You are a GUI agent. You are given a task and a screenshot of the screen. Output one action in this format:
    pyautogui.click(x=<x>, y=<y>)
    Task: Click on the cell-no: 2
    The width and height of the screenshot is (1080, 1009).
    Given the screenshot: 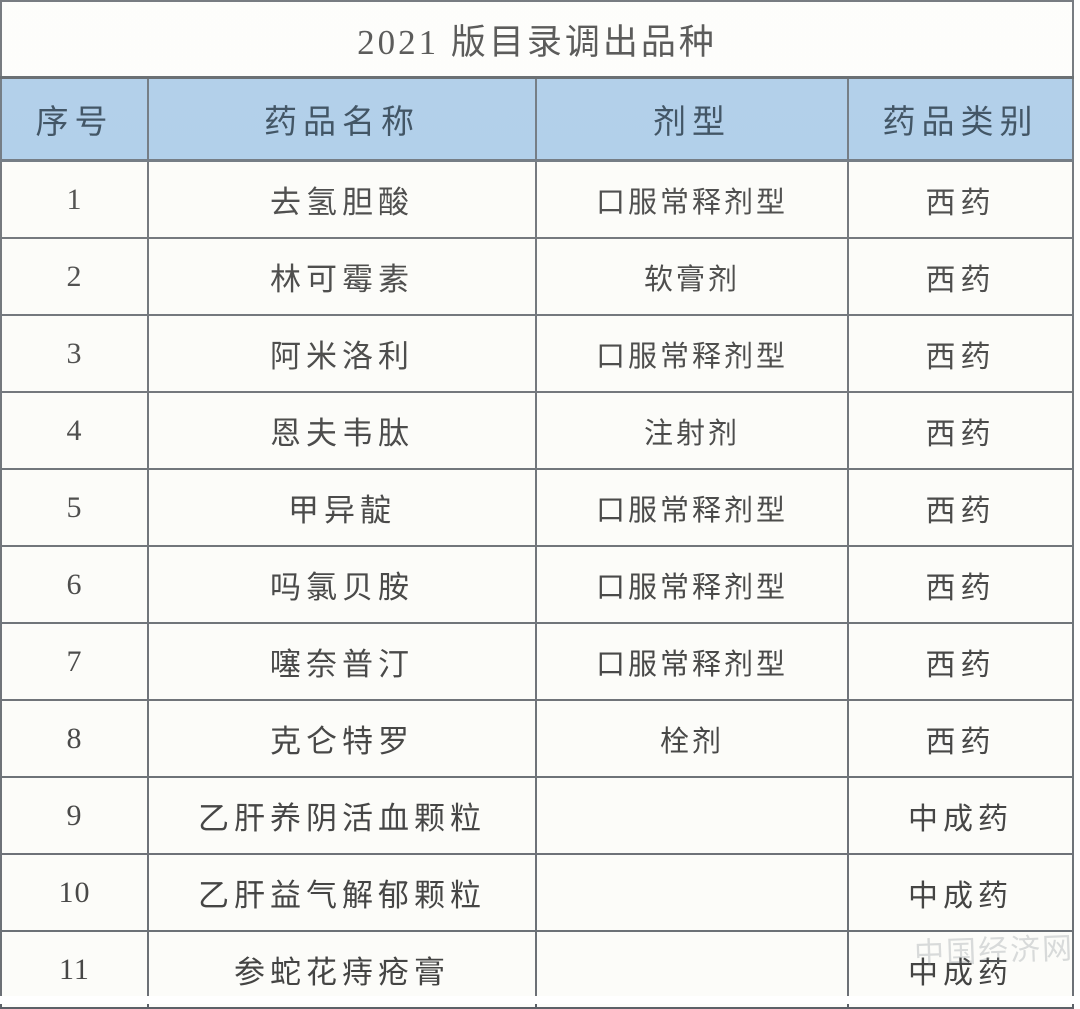 What is the action you would take?
    pyautogui.click(x=74, y=276)
    